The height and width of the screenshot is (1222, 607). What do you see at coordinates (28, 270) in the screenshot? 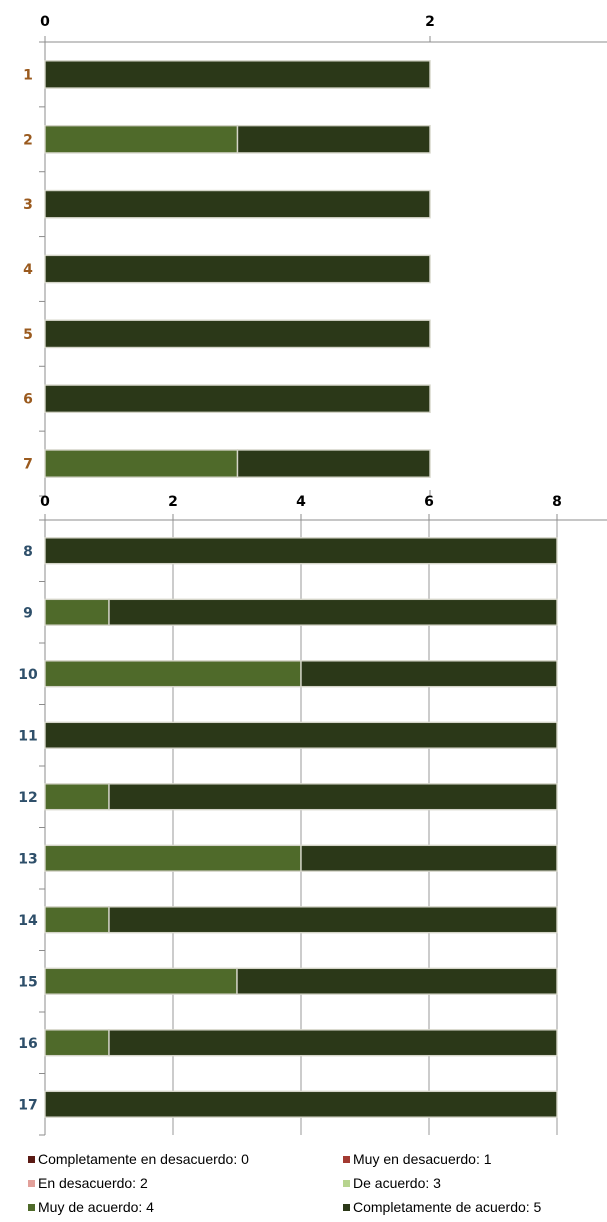
I see `category-label: 4` at bounding box center [28, 270].